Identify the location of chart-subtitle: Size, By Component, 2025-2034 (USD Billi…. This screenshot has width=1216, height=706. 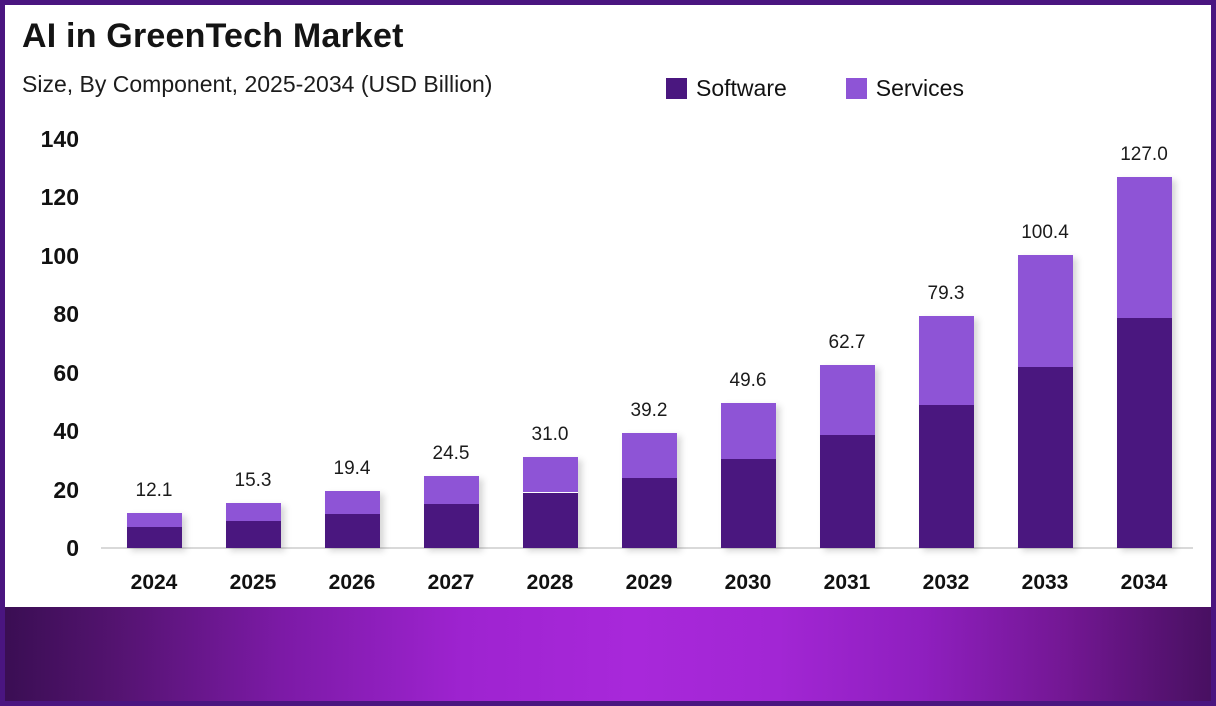
(257, 84).